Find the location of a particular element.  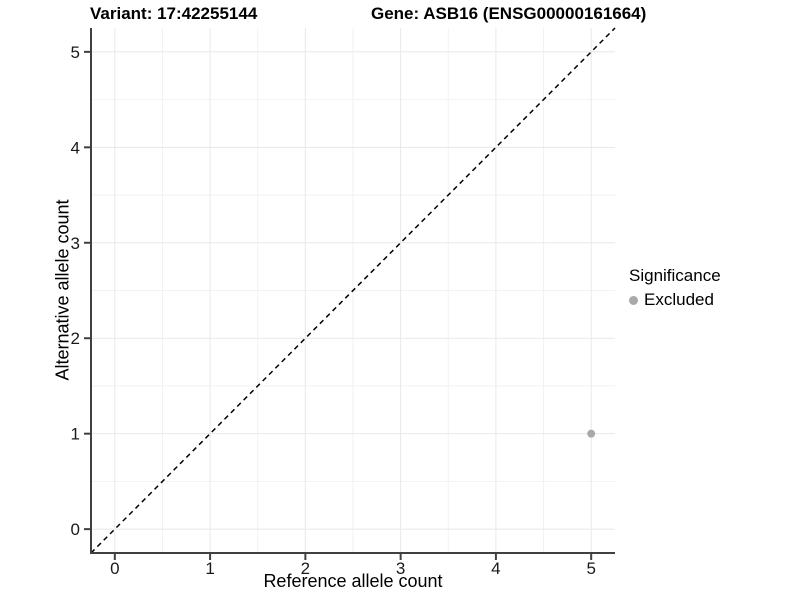

y-tick-label: 5 is located at coordinates (75, 52).